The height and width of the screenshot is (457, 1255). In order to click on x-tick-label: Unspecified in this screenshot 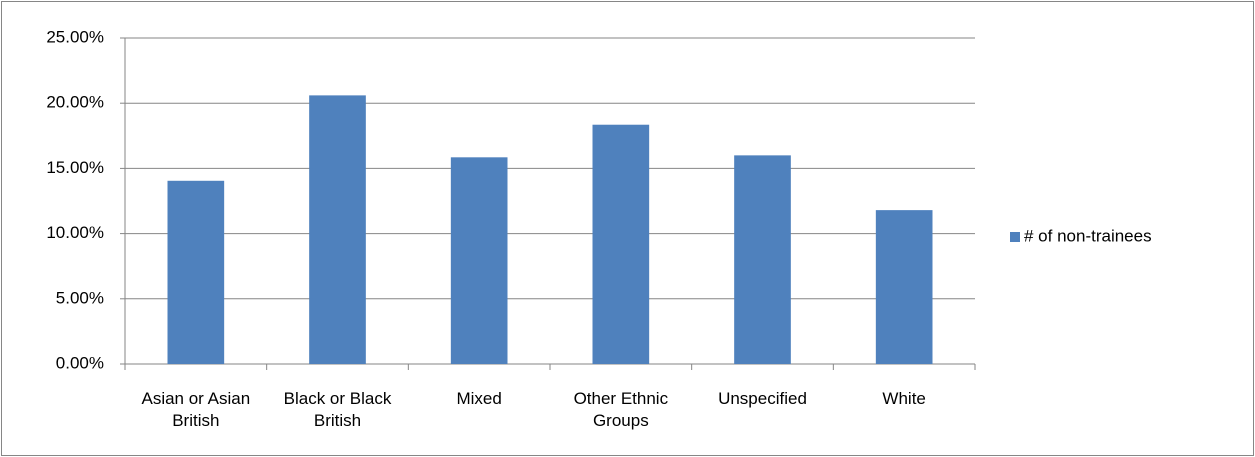, I will do `click(762, 398)`.